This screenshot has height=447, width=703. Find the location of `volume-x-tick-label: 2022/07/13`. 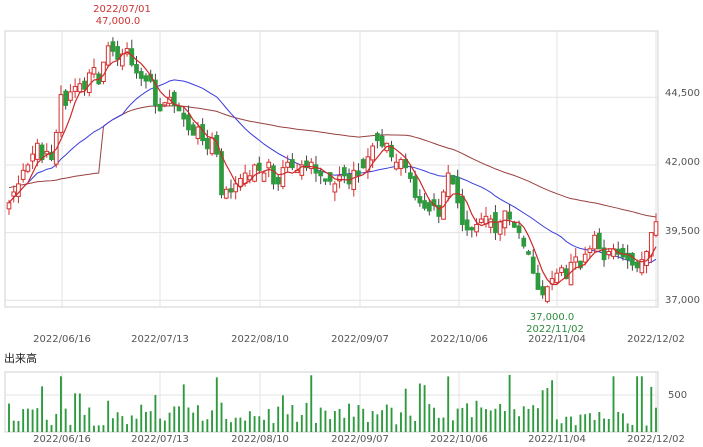

volume-x-tick-label: 2022/07/13 is located at coordinates (160, 439).